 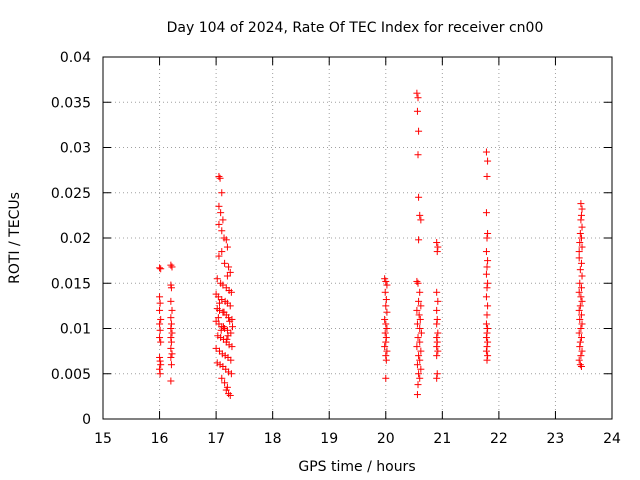 What do you see at coordinates (103, 439) in the screenshot?
I see `x-tick-label: 15` at bounding box center [103, 439].